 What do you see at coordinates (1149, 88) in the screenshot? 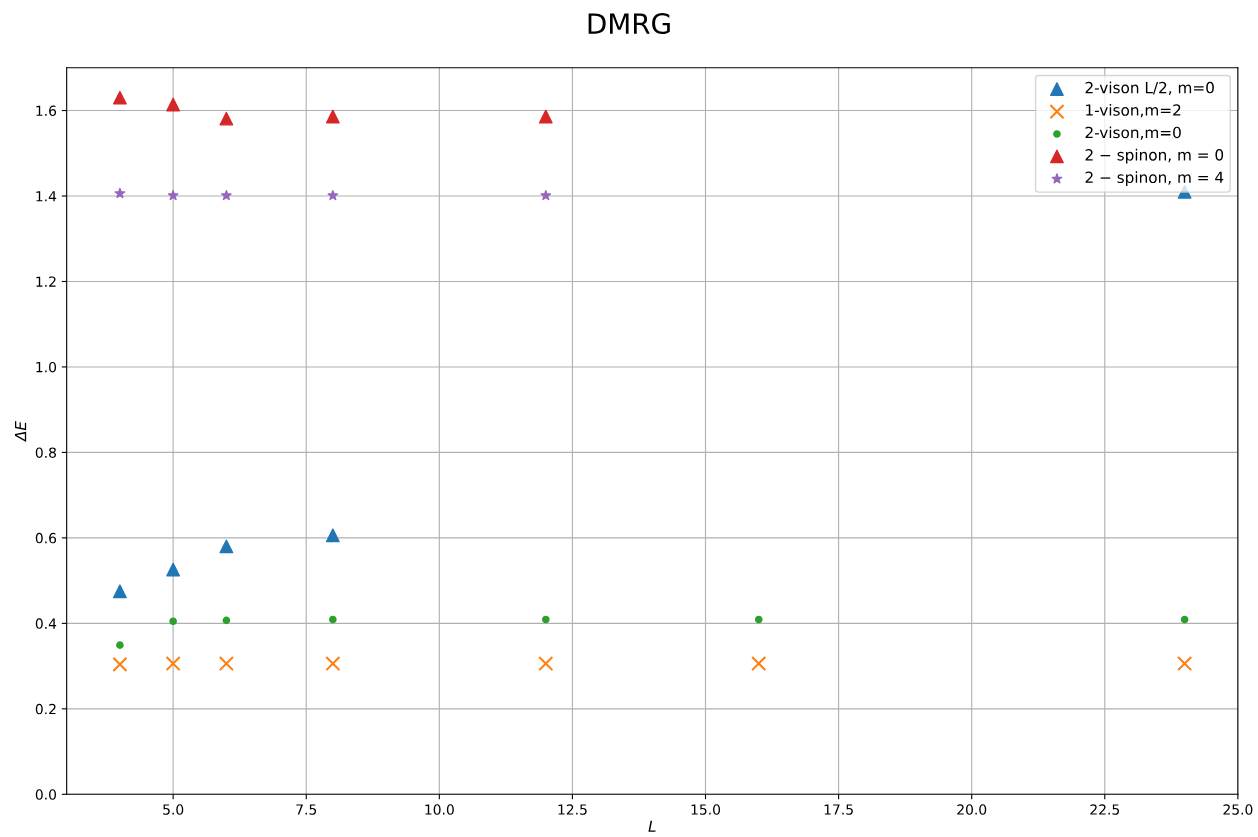
I see `legend-label: 2-vison L/2, m=0` at bounding box center [1149, 88].